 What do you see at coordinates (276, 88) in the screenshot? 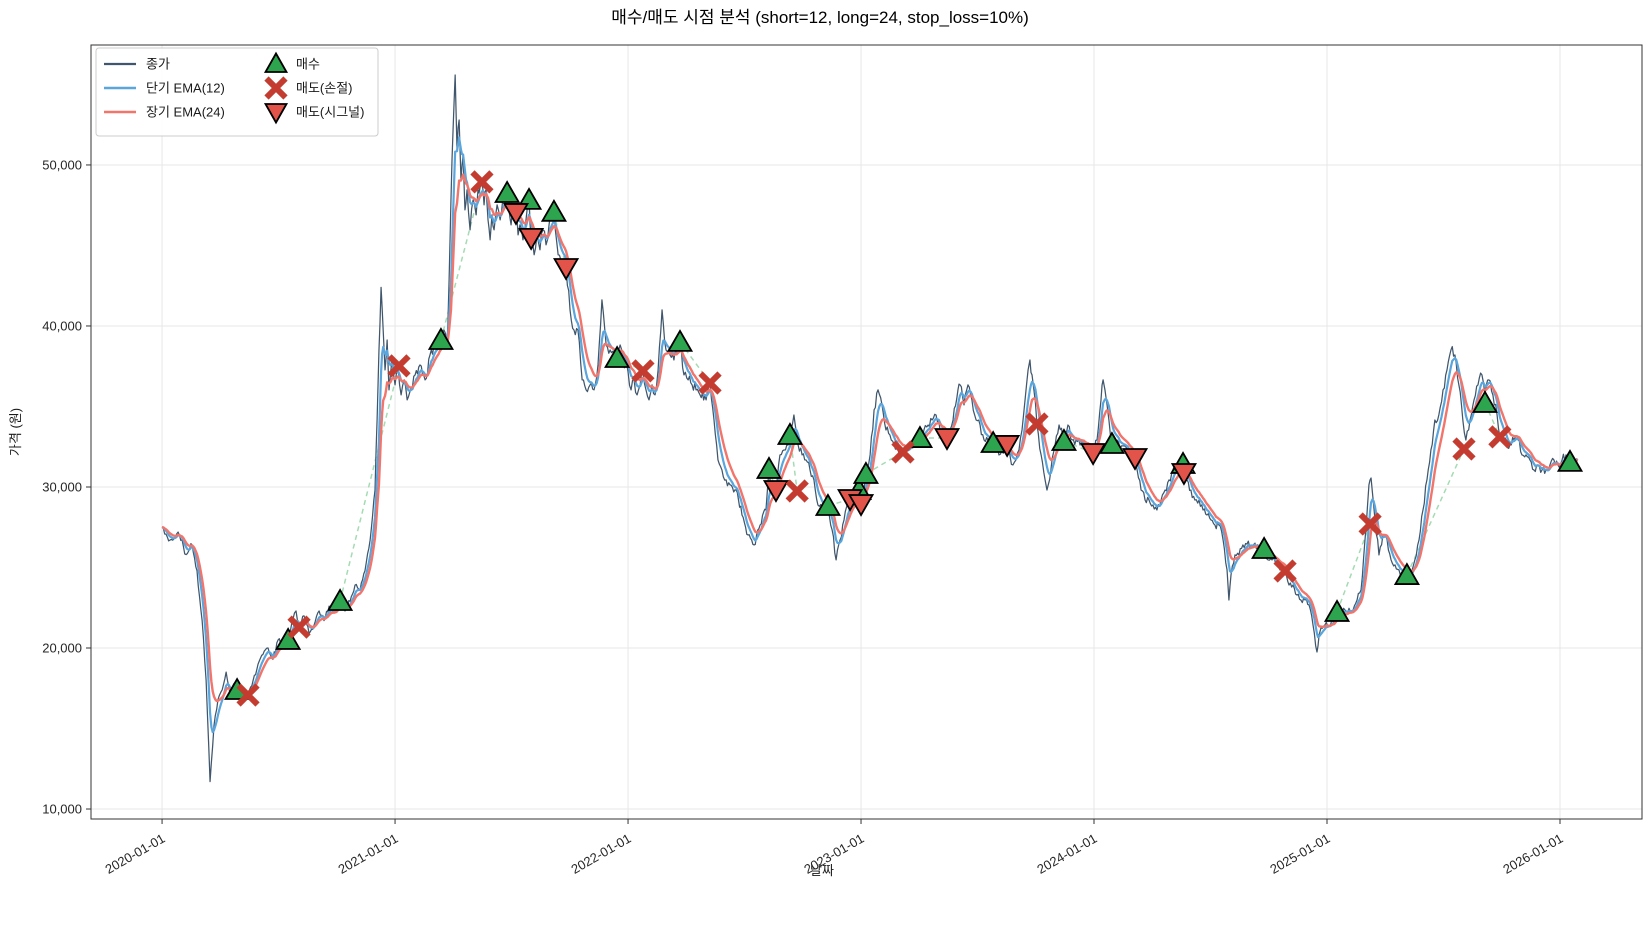
I see `sell-stop-marker-icon` at bounding box center [276, 88].